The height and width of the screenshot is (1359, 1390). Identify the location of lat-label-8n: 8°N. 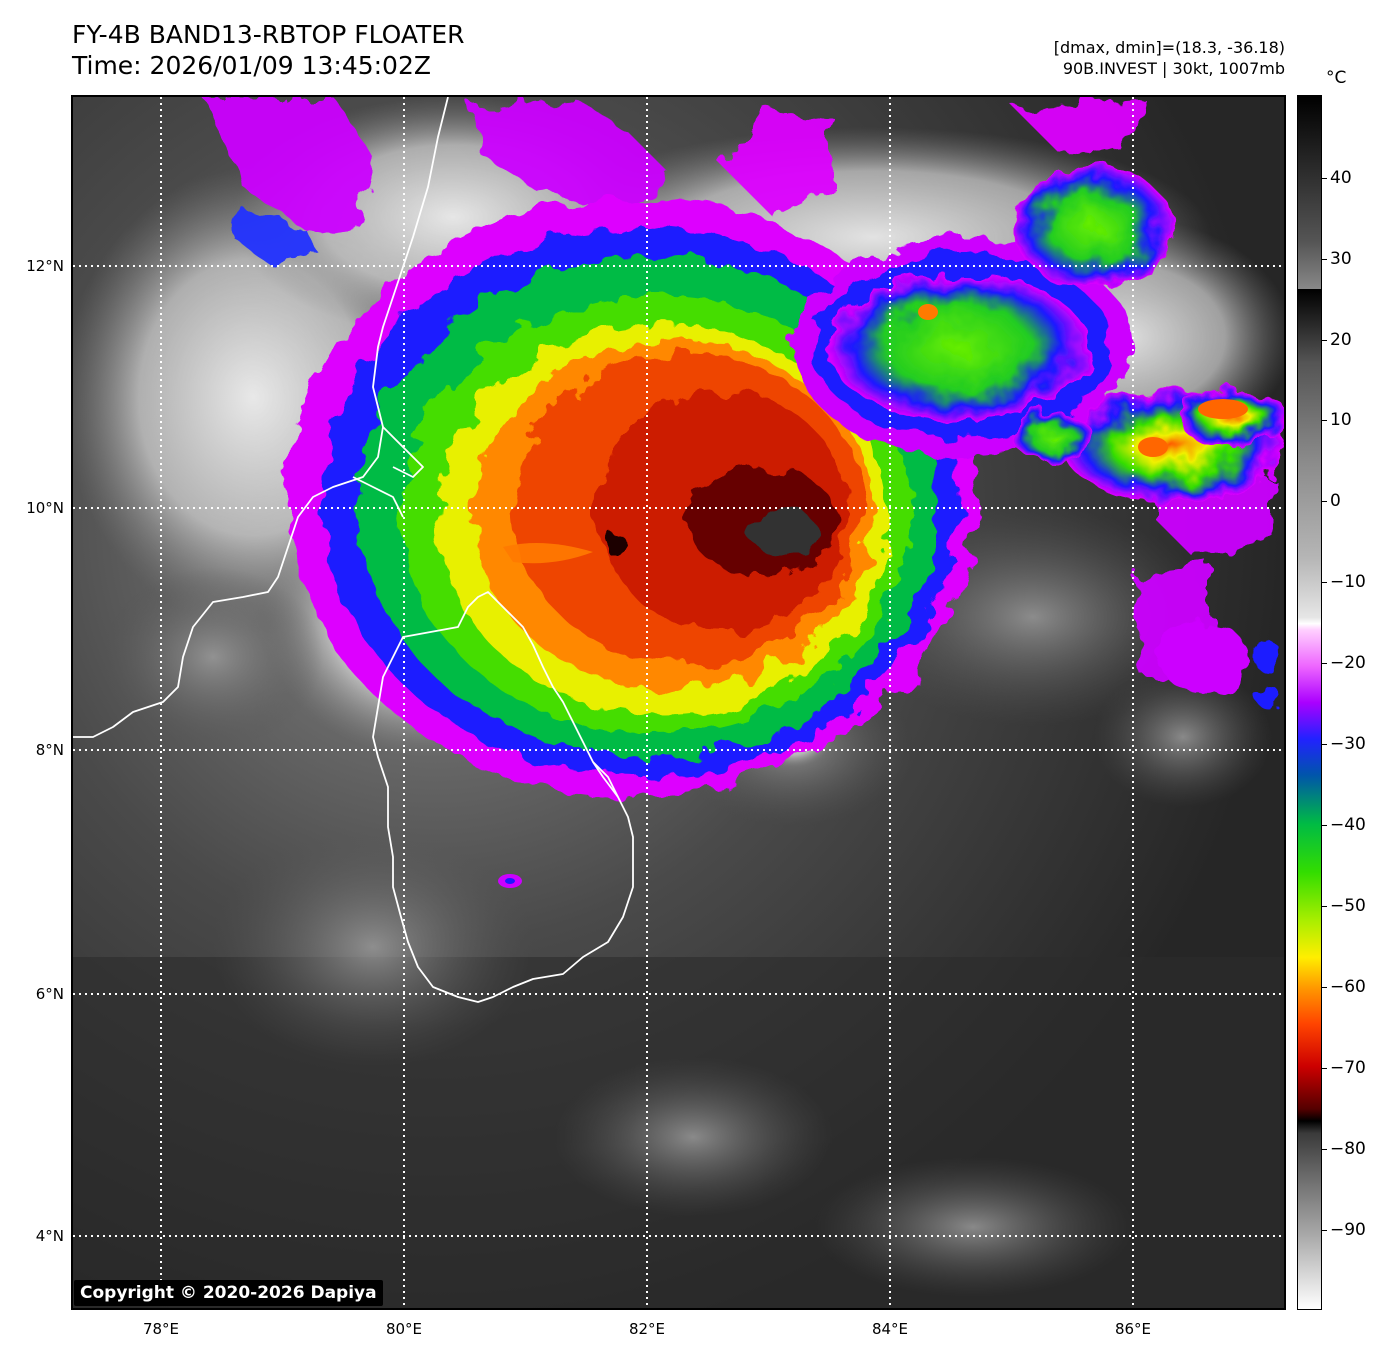
(49, 750).